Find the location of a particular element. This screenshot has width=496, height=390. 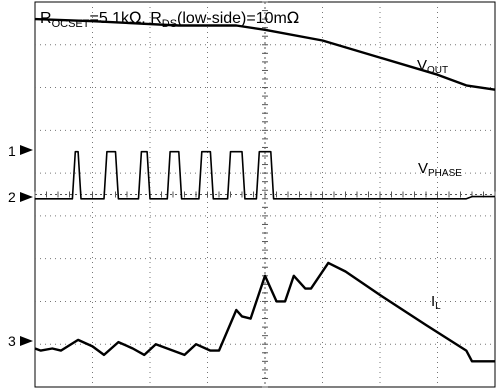

series-label-il: IL is located at coordinates (436, 302).